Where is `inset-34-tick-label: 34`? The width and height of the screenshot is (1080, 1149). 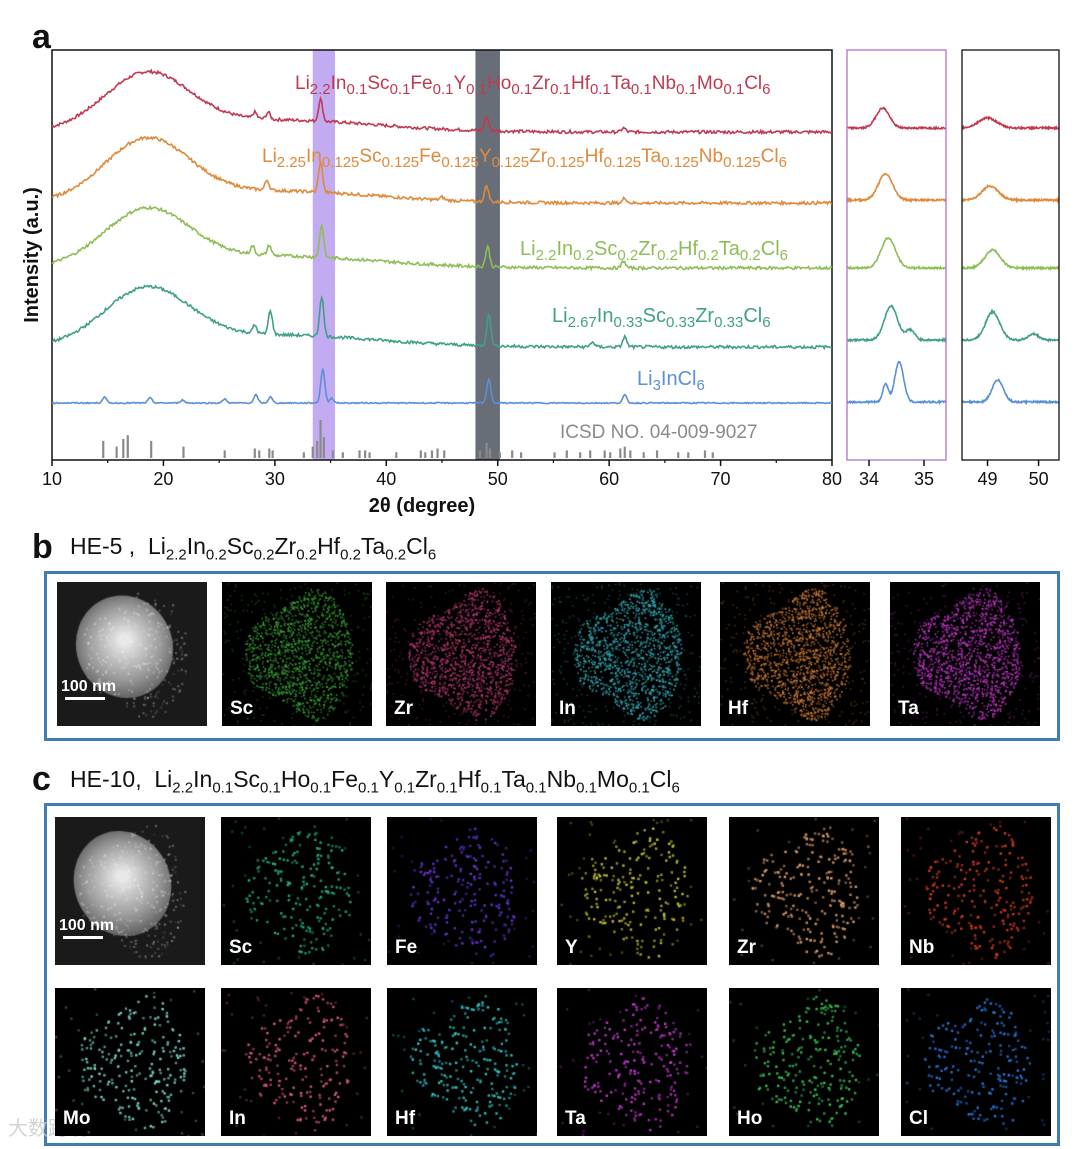
inset-34-tick-label: 34 is located at coordinates (869, 479).